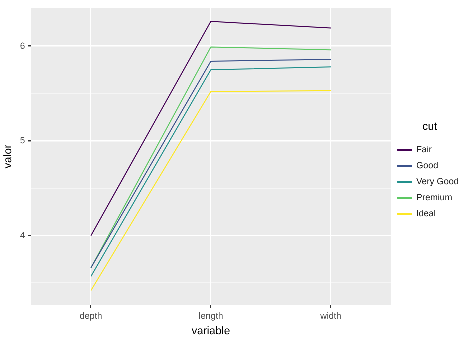 The width and height of the screenshot is (474, 338). What do you see at coordinates (211, 331) in the screenshot?
I see `x-axis-title: variable` at bounding box center [211, 331].